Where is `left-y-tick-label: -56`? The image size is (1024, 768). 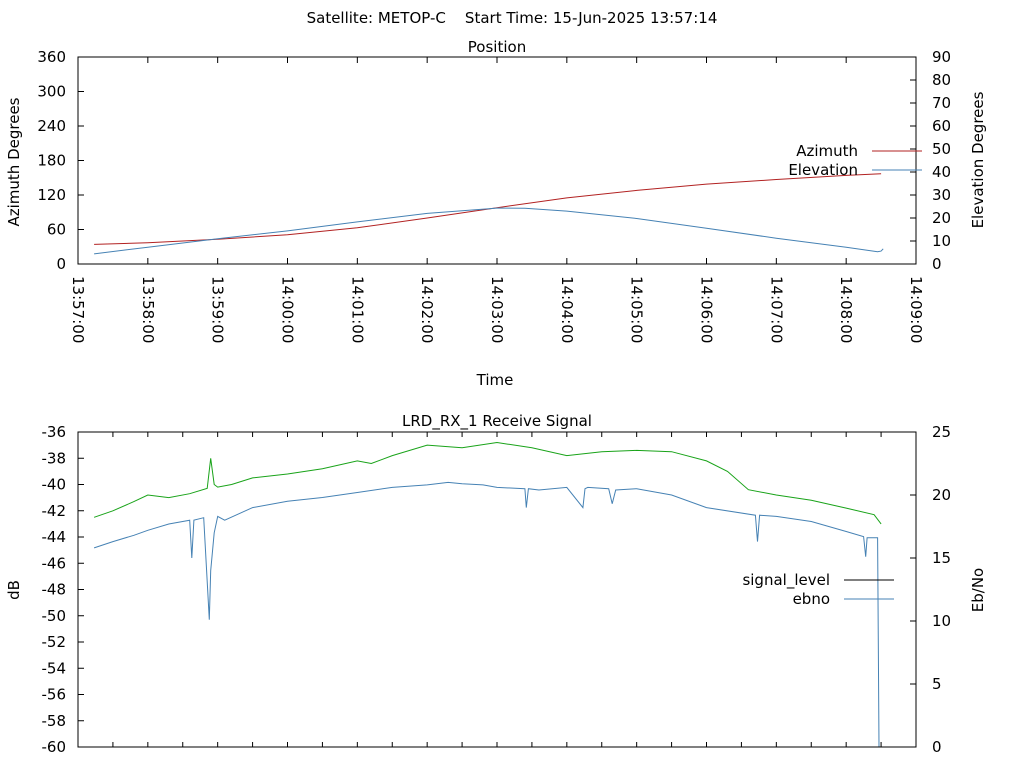
left-y-tick-label: -56 is located at coordinates (54, 695).